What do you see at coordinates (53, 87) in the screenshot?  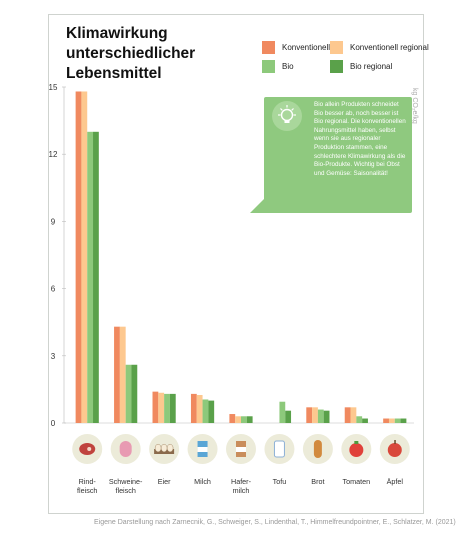 I see `y-tick-label: 15` at bounding box center [53, 87].